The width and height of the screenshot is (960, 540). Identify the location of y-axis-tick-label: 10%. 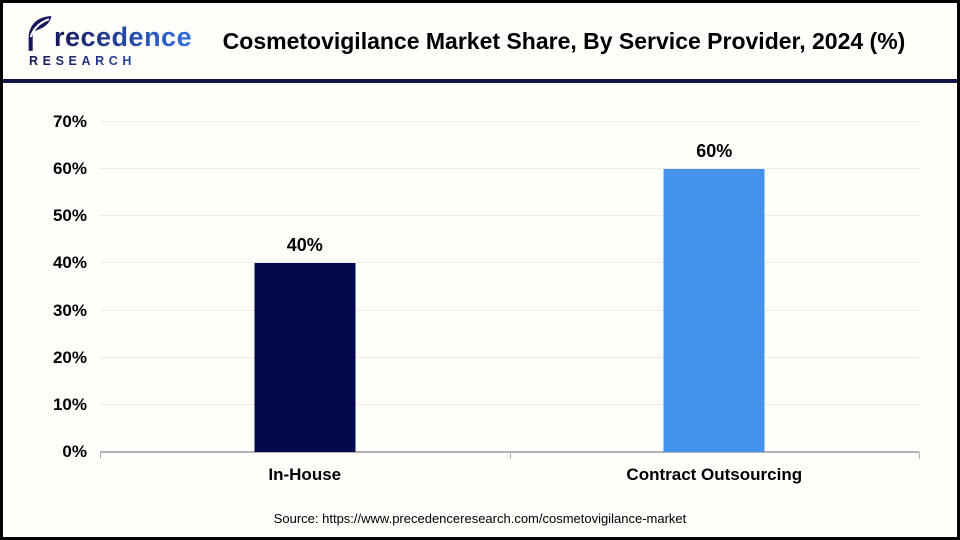
(69, 404).